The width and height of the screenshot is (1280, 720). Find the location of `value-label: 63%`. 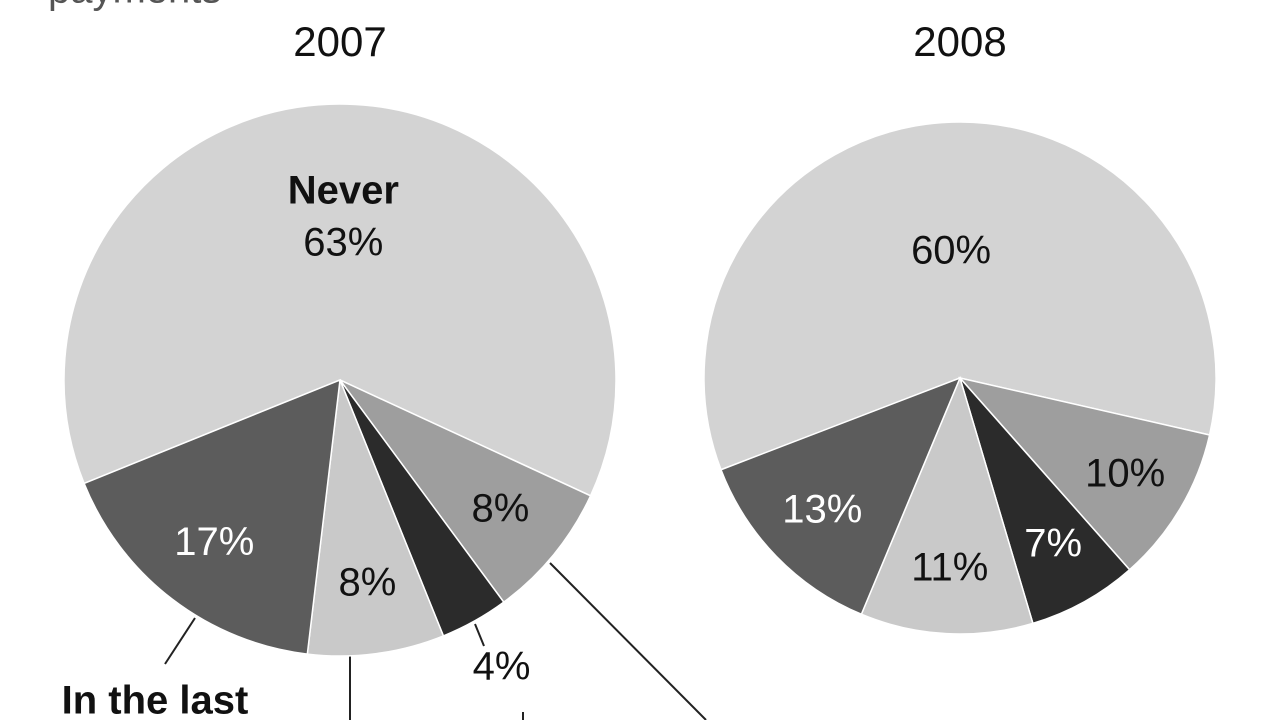

value-label: 63% is located at coordinates (343, 242).